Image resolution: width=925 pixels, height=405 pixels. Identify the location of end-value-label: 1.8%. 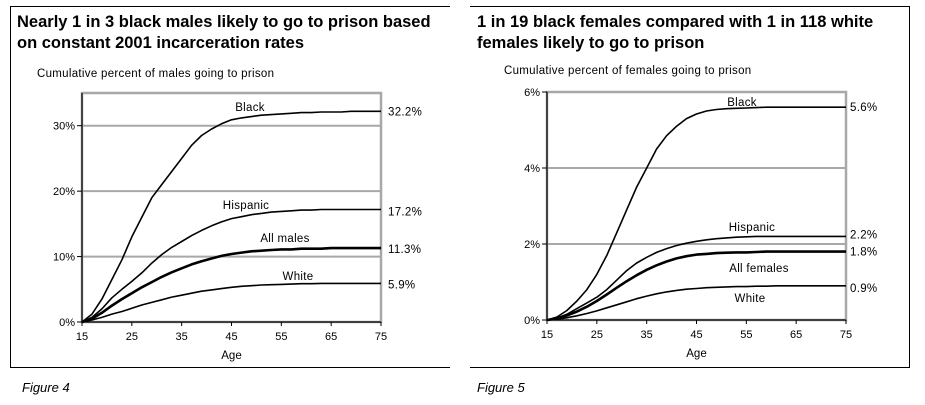
(863, 253).